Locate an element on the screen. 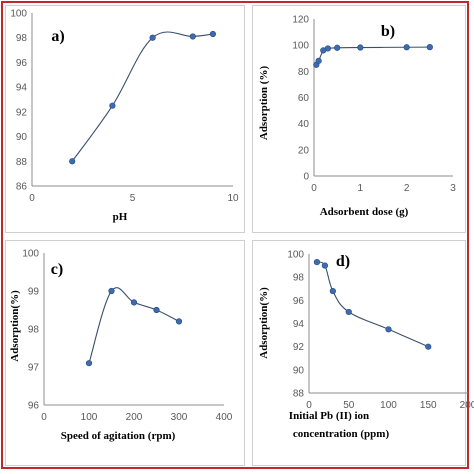 The height and width of the screenshot is (474, 474). y-tick-label: 0 is located at coordinates (306, 177).